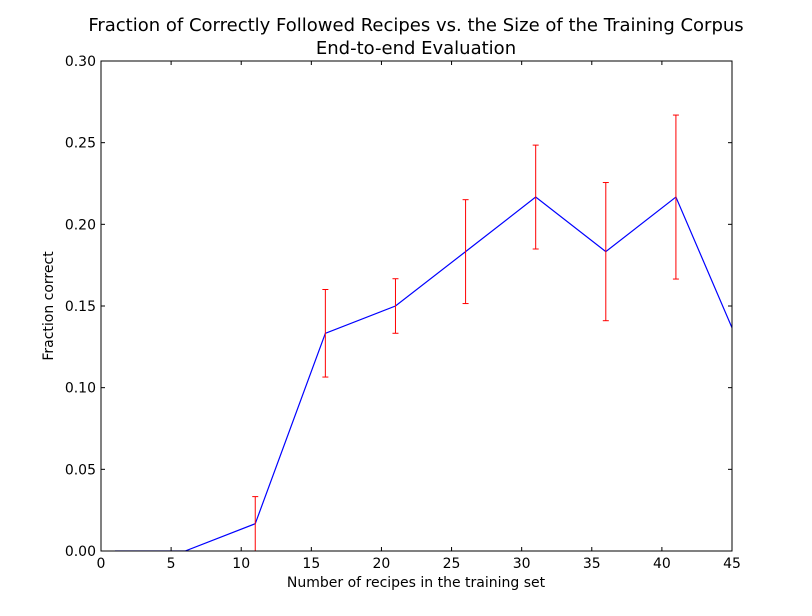 The height and width of the screenshot is (616, 812). What do you see at coordinates (101, 564) in the screenshot?
I see `x-tick-label: 0` at bounding box center [101, 564].